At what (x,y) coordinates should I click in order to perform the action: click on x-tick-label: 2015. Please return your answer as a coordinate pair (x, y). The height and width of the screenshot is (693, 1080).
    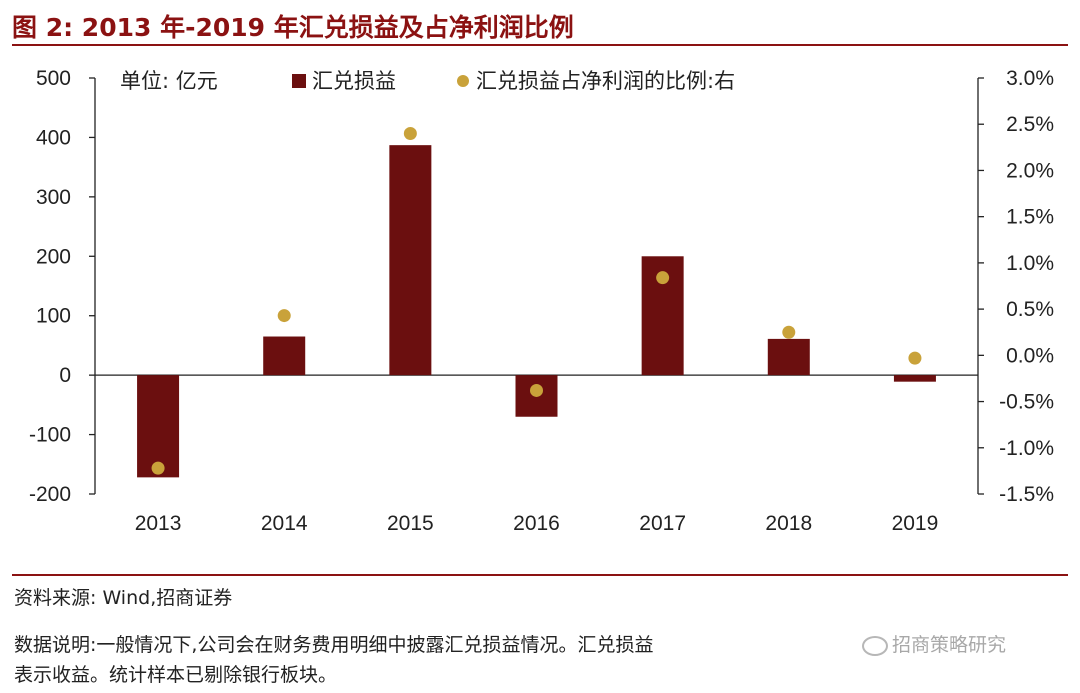
    Looking at the image, I should click on (410, 523).